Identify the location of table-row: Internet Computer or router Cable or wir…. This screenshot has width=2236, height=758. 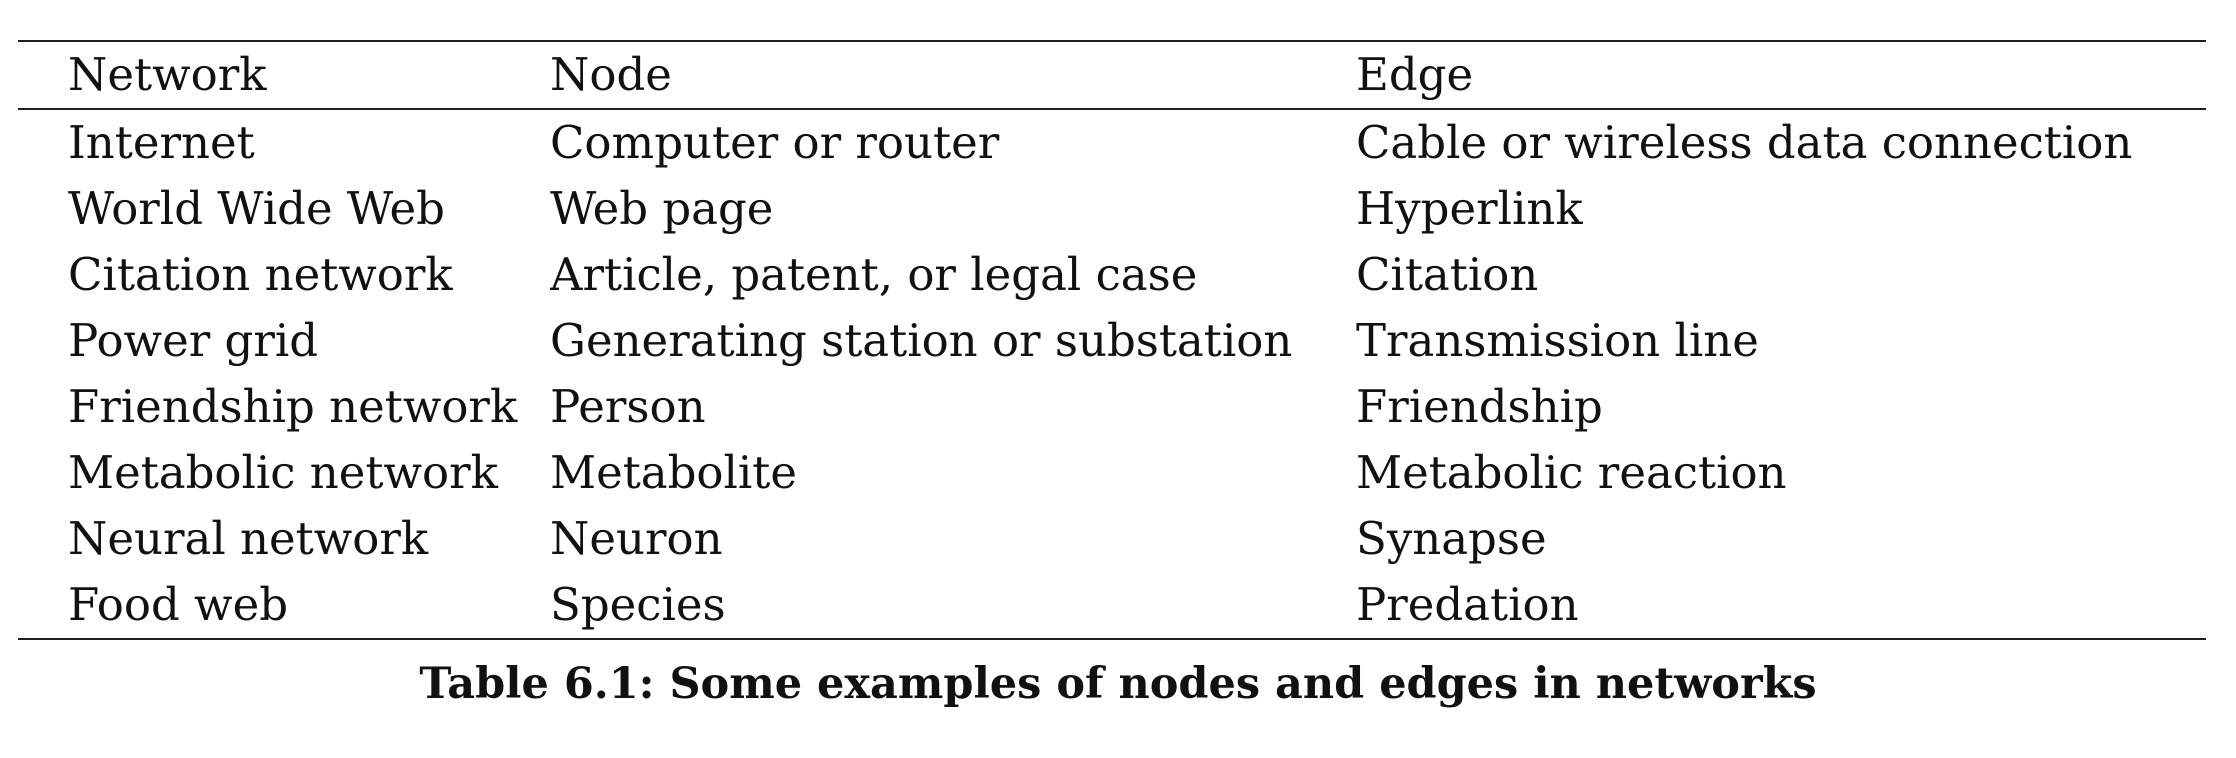
(1112, 143).